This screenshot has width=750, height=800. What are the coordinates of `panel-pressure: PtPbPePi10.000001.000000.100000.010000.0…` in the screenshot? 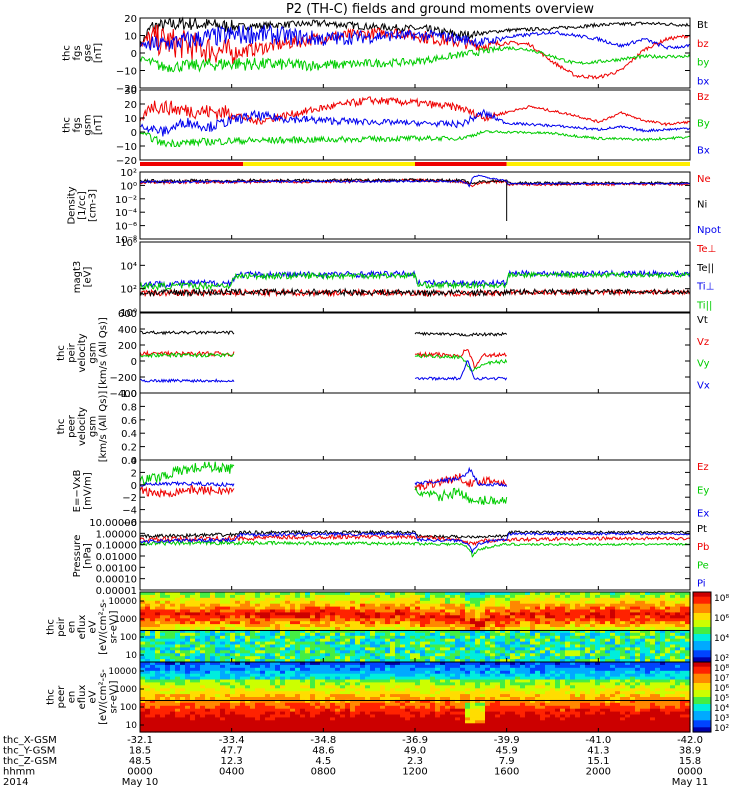 It's located at (391, 557).